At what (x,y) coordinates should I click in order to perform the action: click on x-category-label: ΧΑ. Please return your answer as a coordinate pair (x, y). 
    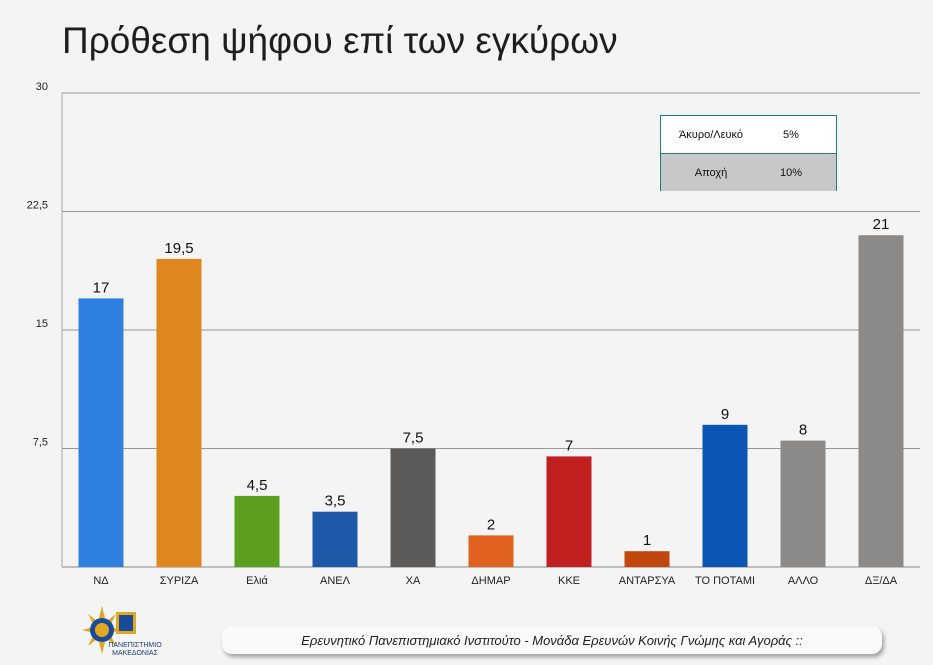
    Looking at the image, I should click on (413, 581).